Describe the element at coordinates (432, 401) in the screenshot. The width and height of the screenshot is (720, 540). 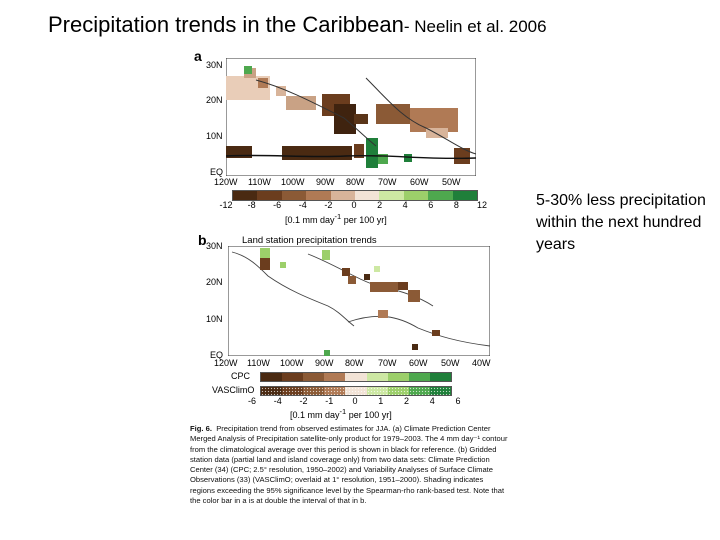
I see `panel-b-colorbar-tick: 4` at that location.